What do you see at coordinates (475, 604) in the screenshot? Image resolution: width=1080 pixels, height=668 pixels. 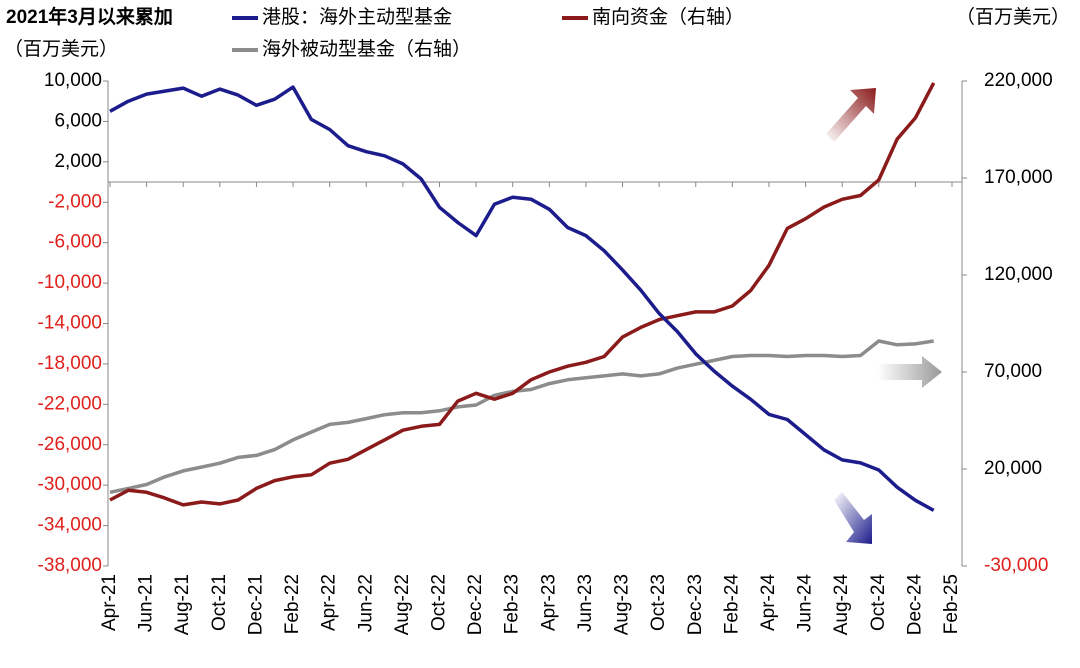 I see `x-tick-label: Dec-22` at bounding box center [475, 604].